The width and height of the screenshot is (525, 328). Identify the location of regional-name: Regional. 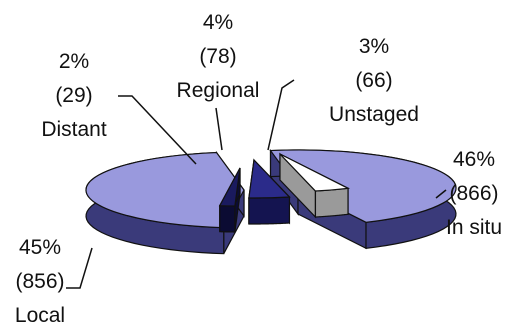
(218, 90).